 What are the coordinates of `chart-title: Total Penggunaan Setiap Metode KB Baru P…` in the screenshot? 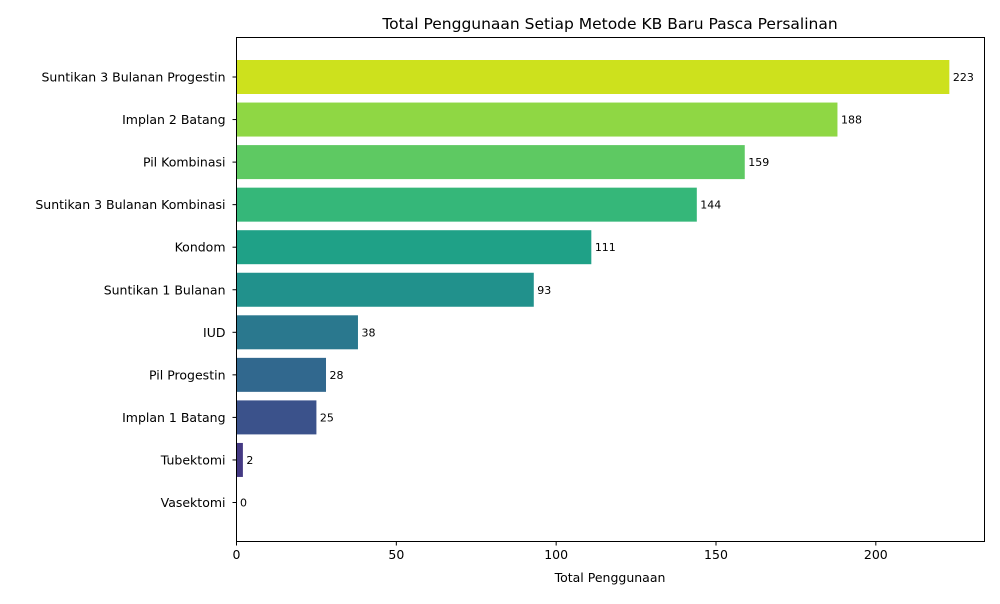 It's located at (609, 24).